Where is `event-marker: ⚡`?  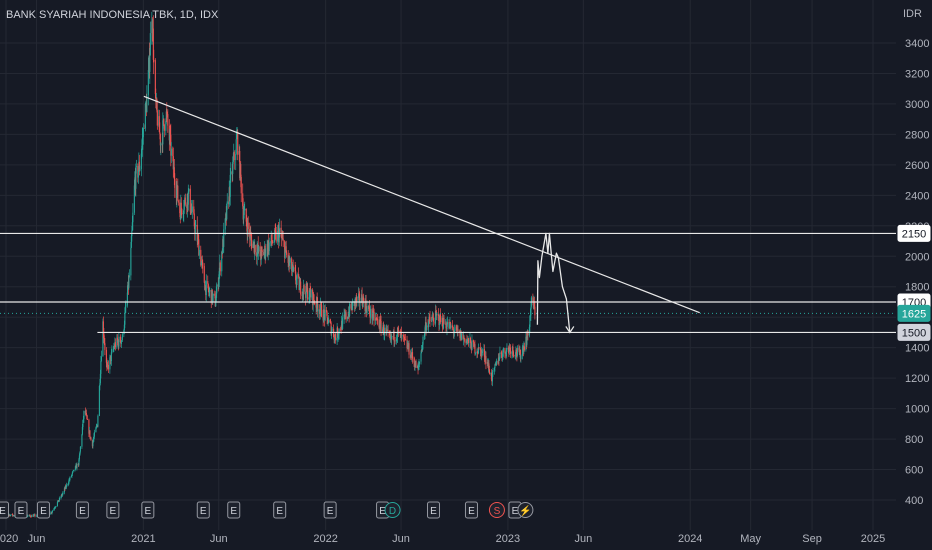 event-marker: ⚡ is located at coordinates (525, 510).